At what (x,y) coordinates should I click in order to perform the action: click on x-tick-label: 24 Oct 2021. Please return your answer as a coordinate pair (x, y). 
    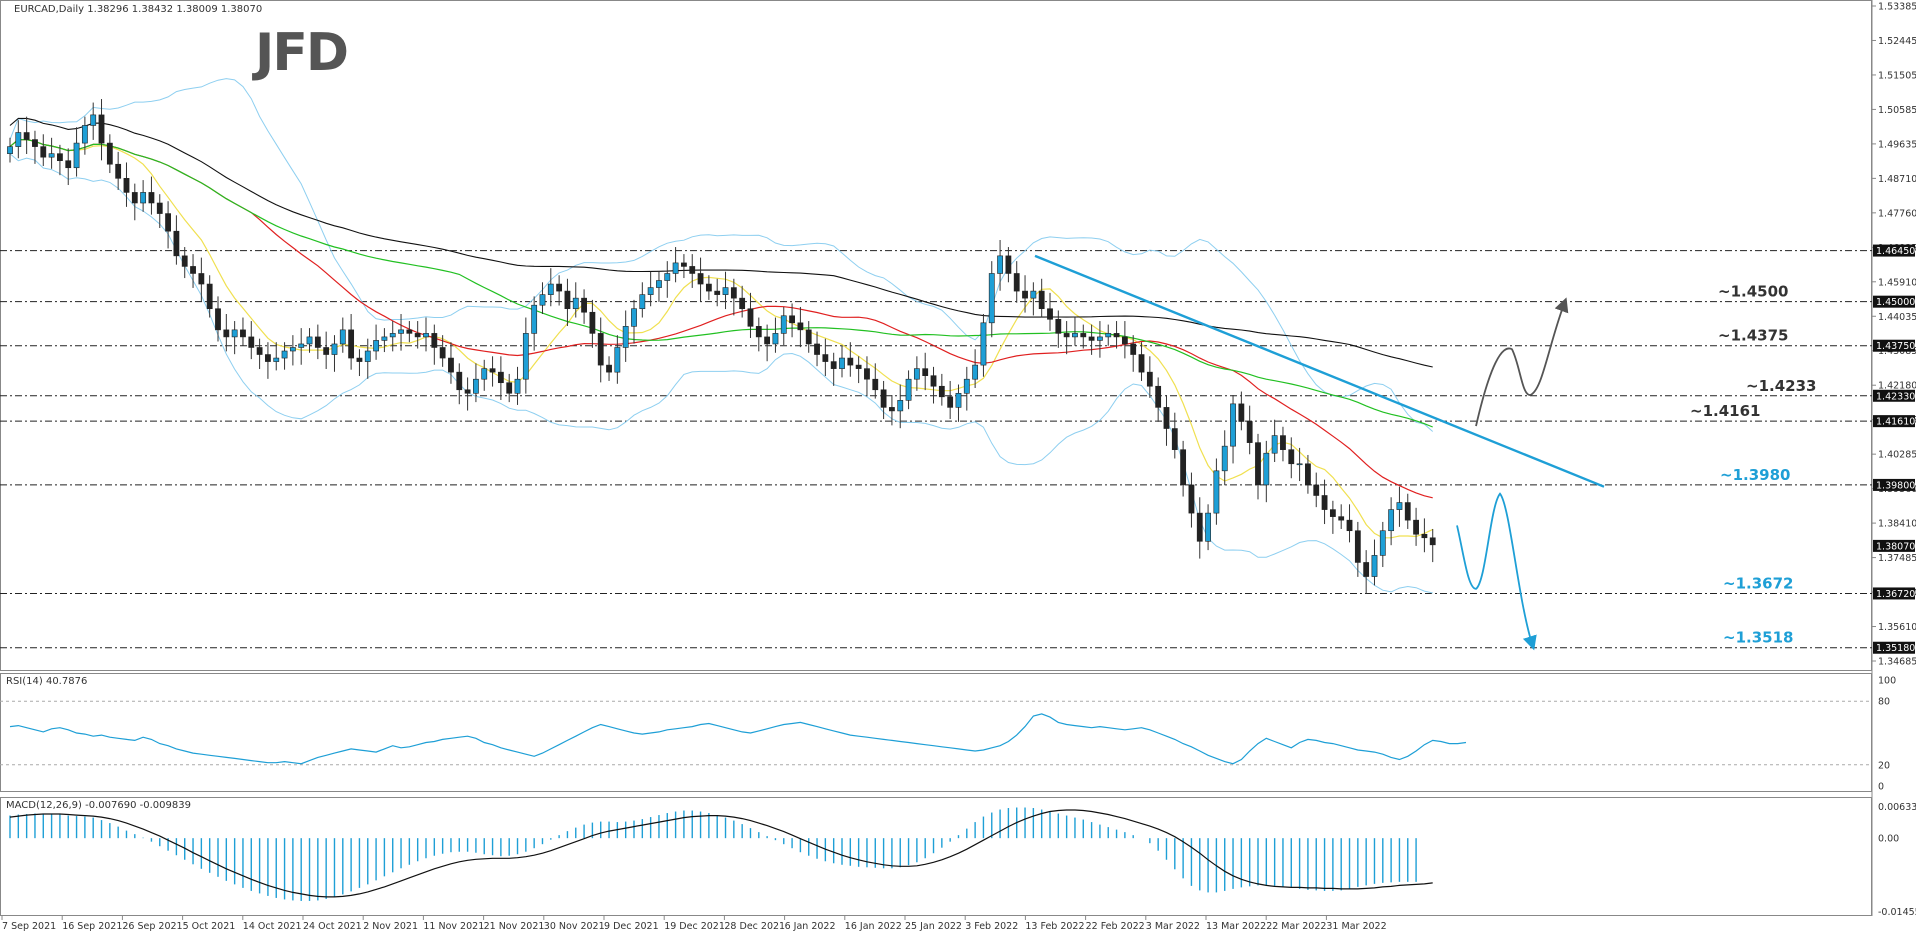
    Looking at the image, I should click on (332, 926).